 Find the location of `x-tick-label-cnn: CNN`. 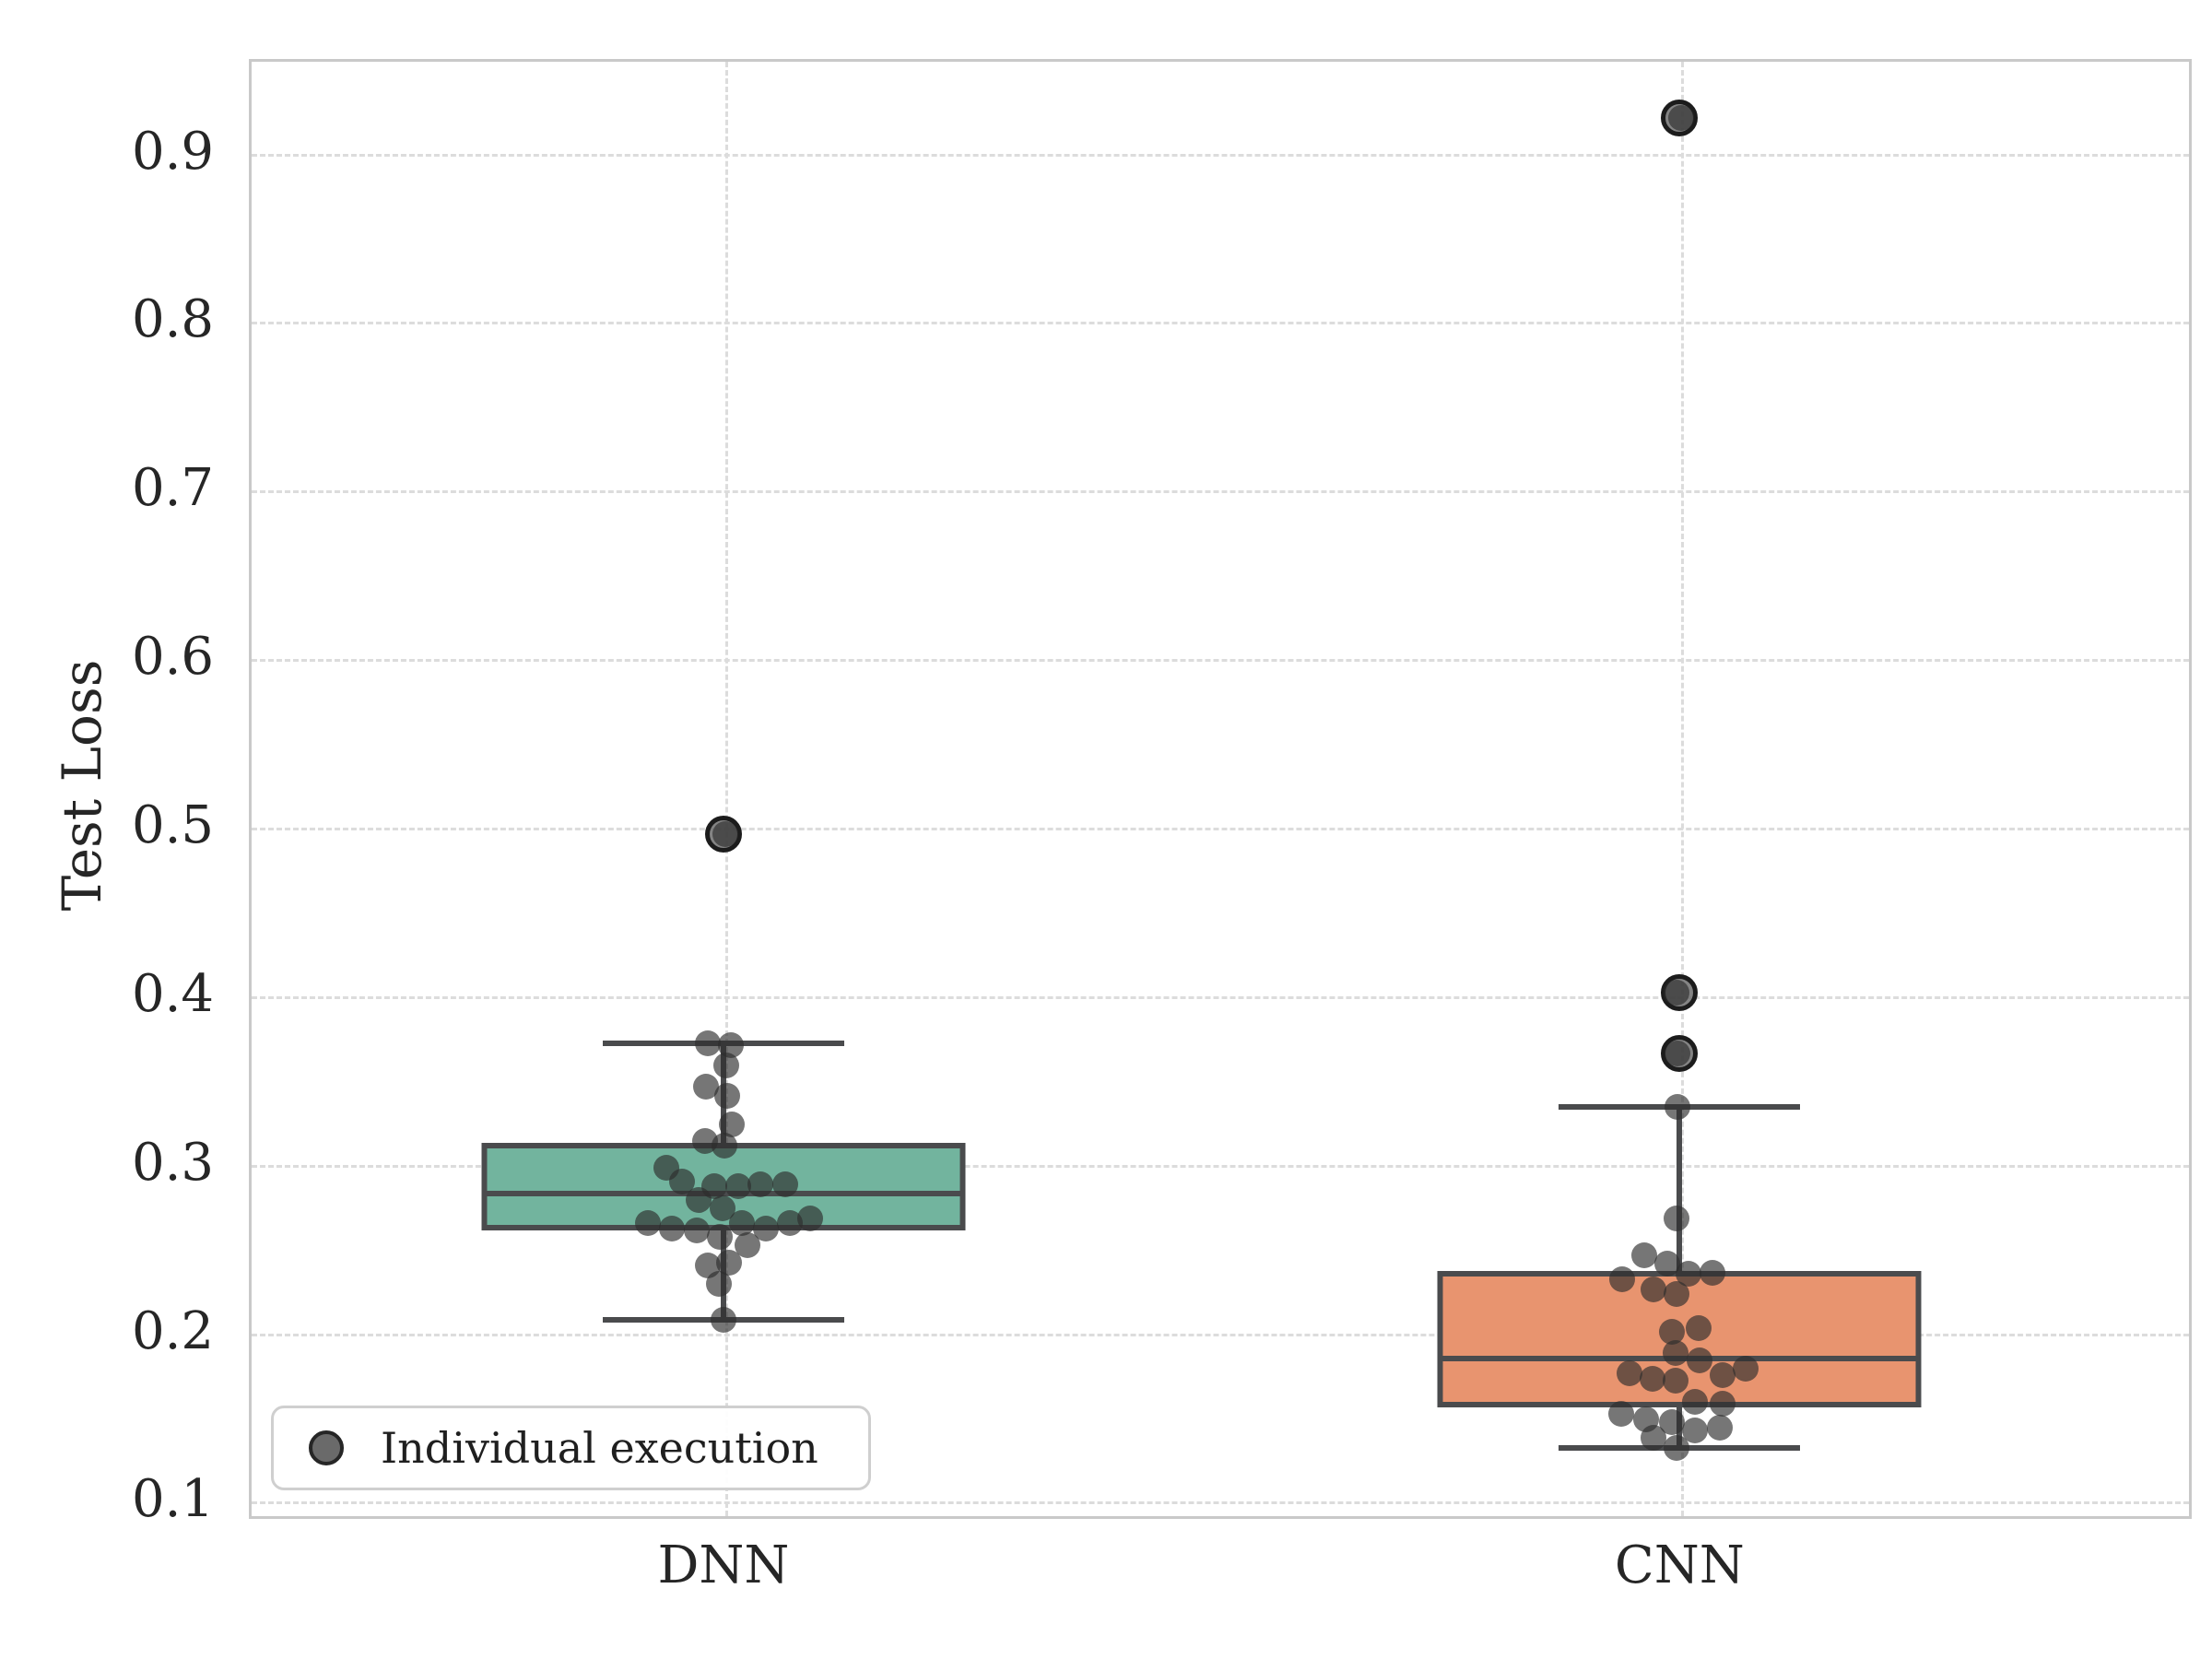

x-tick-label-cnn: CNN is located at coordinates (1679, 1565).